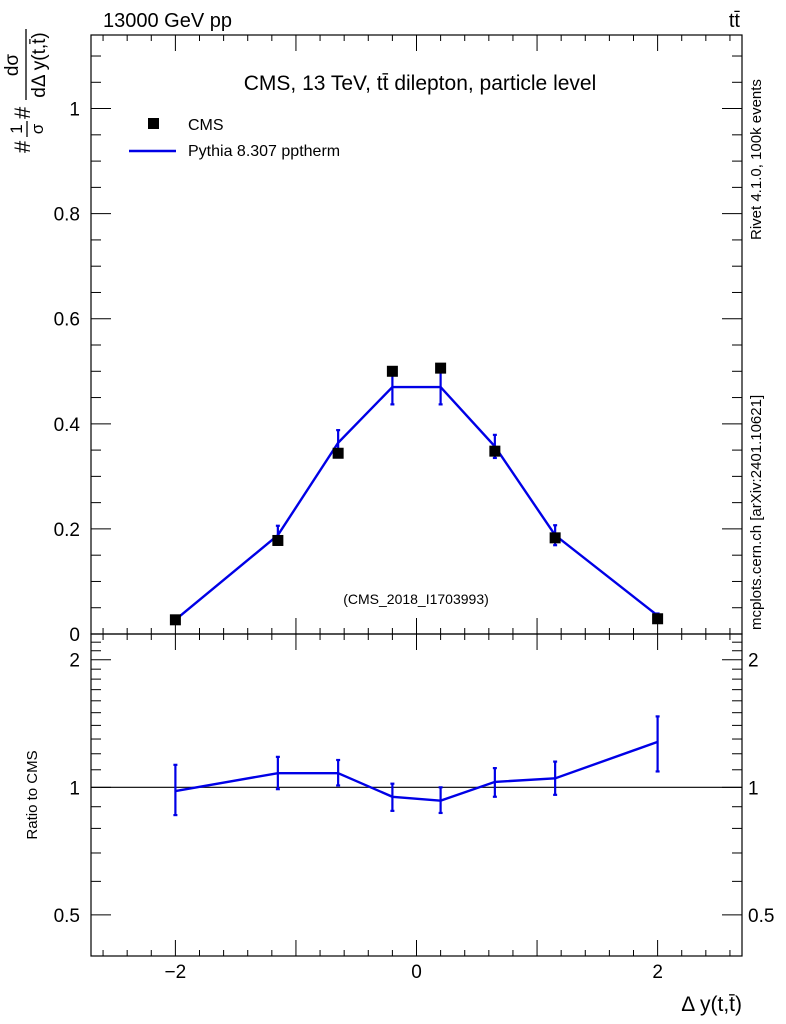 Image resolution: width=786 pixels, height=1024 pixels. Describe the element at coordinates (67, 215) in the screenshot. I see `main-y-tick-label: 0.8` at that location.